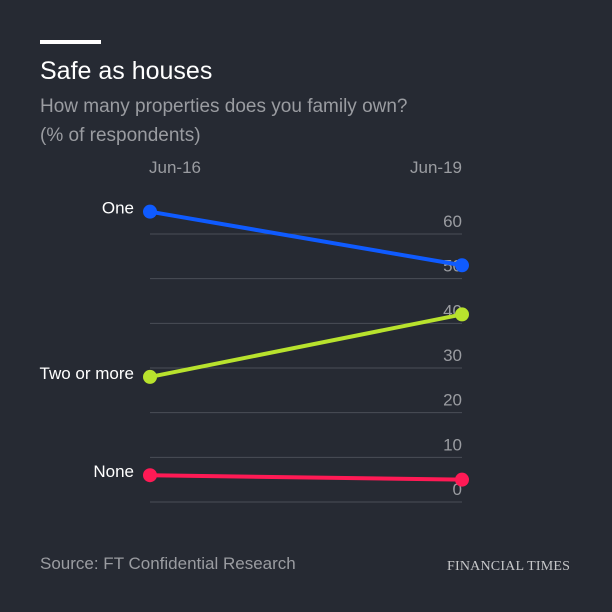 Image resolution: width=612 pixels, height=612 pixels. What do you see at coordinates (126, 71) in the screenshot?
I see `chart-title: Safe as houses` at bounding box center [126, 71].